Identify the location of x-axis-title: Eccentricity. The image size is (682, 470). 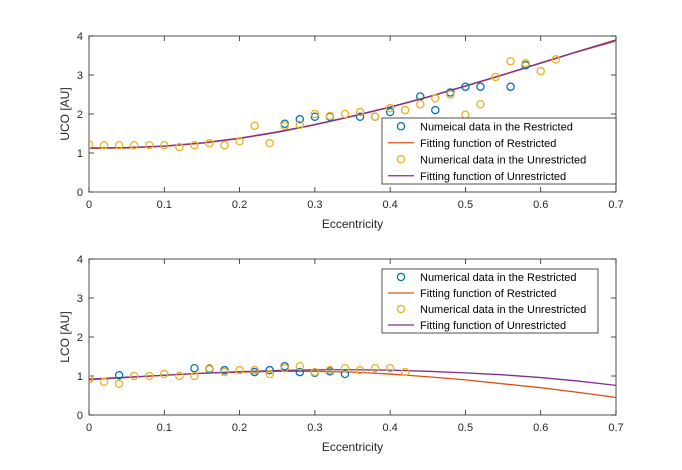
(352, 224).